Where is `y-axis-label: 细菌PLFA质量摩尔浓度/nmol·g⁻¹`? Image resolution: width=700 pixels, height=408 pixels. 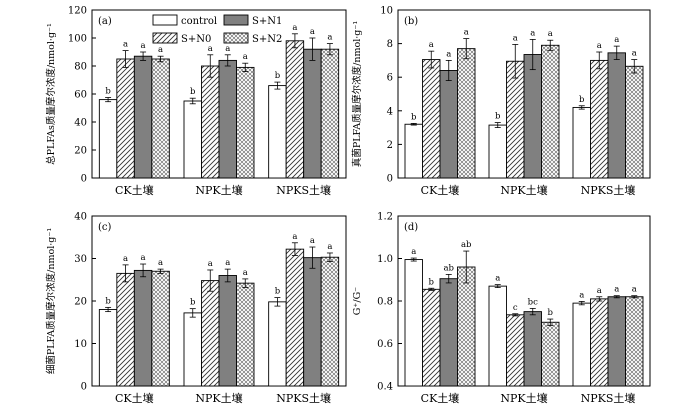
y-axis-label: 细菌PLFA质量摩尔浓度/nmol·g⁻¹ is located at coordinates (51, 301).